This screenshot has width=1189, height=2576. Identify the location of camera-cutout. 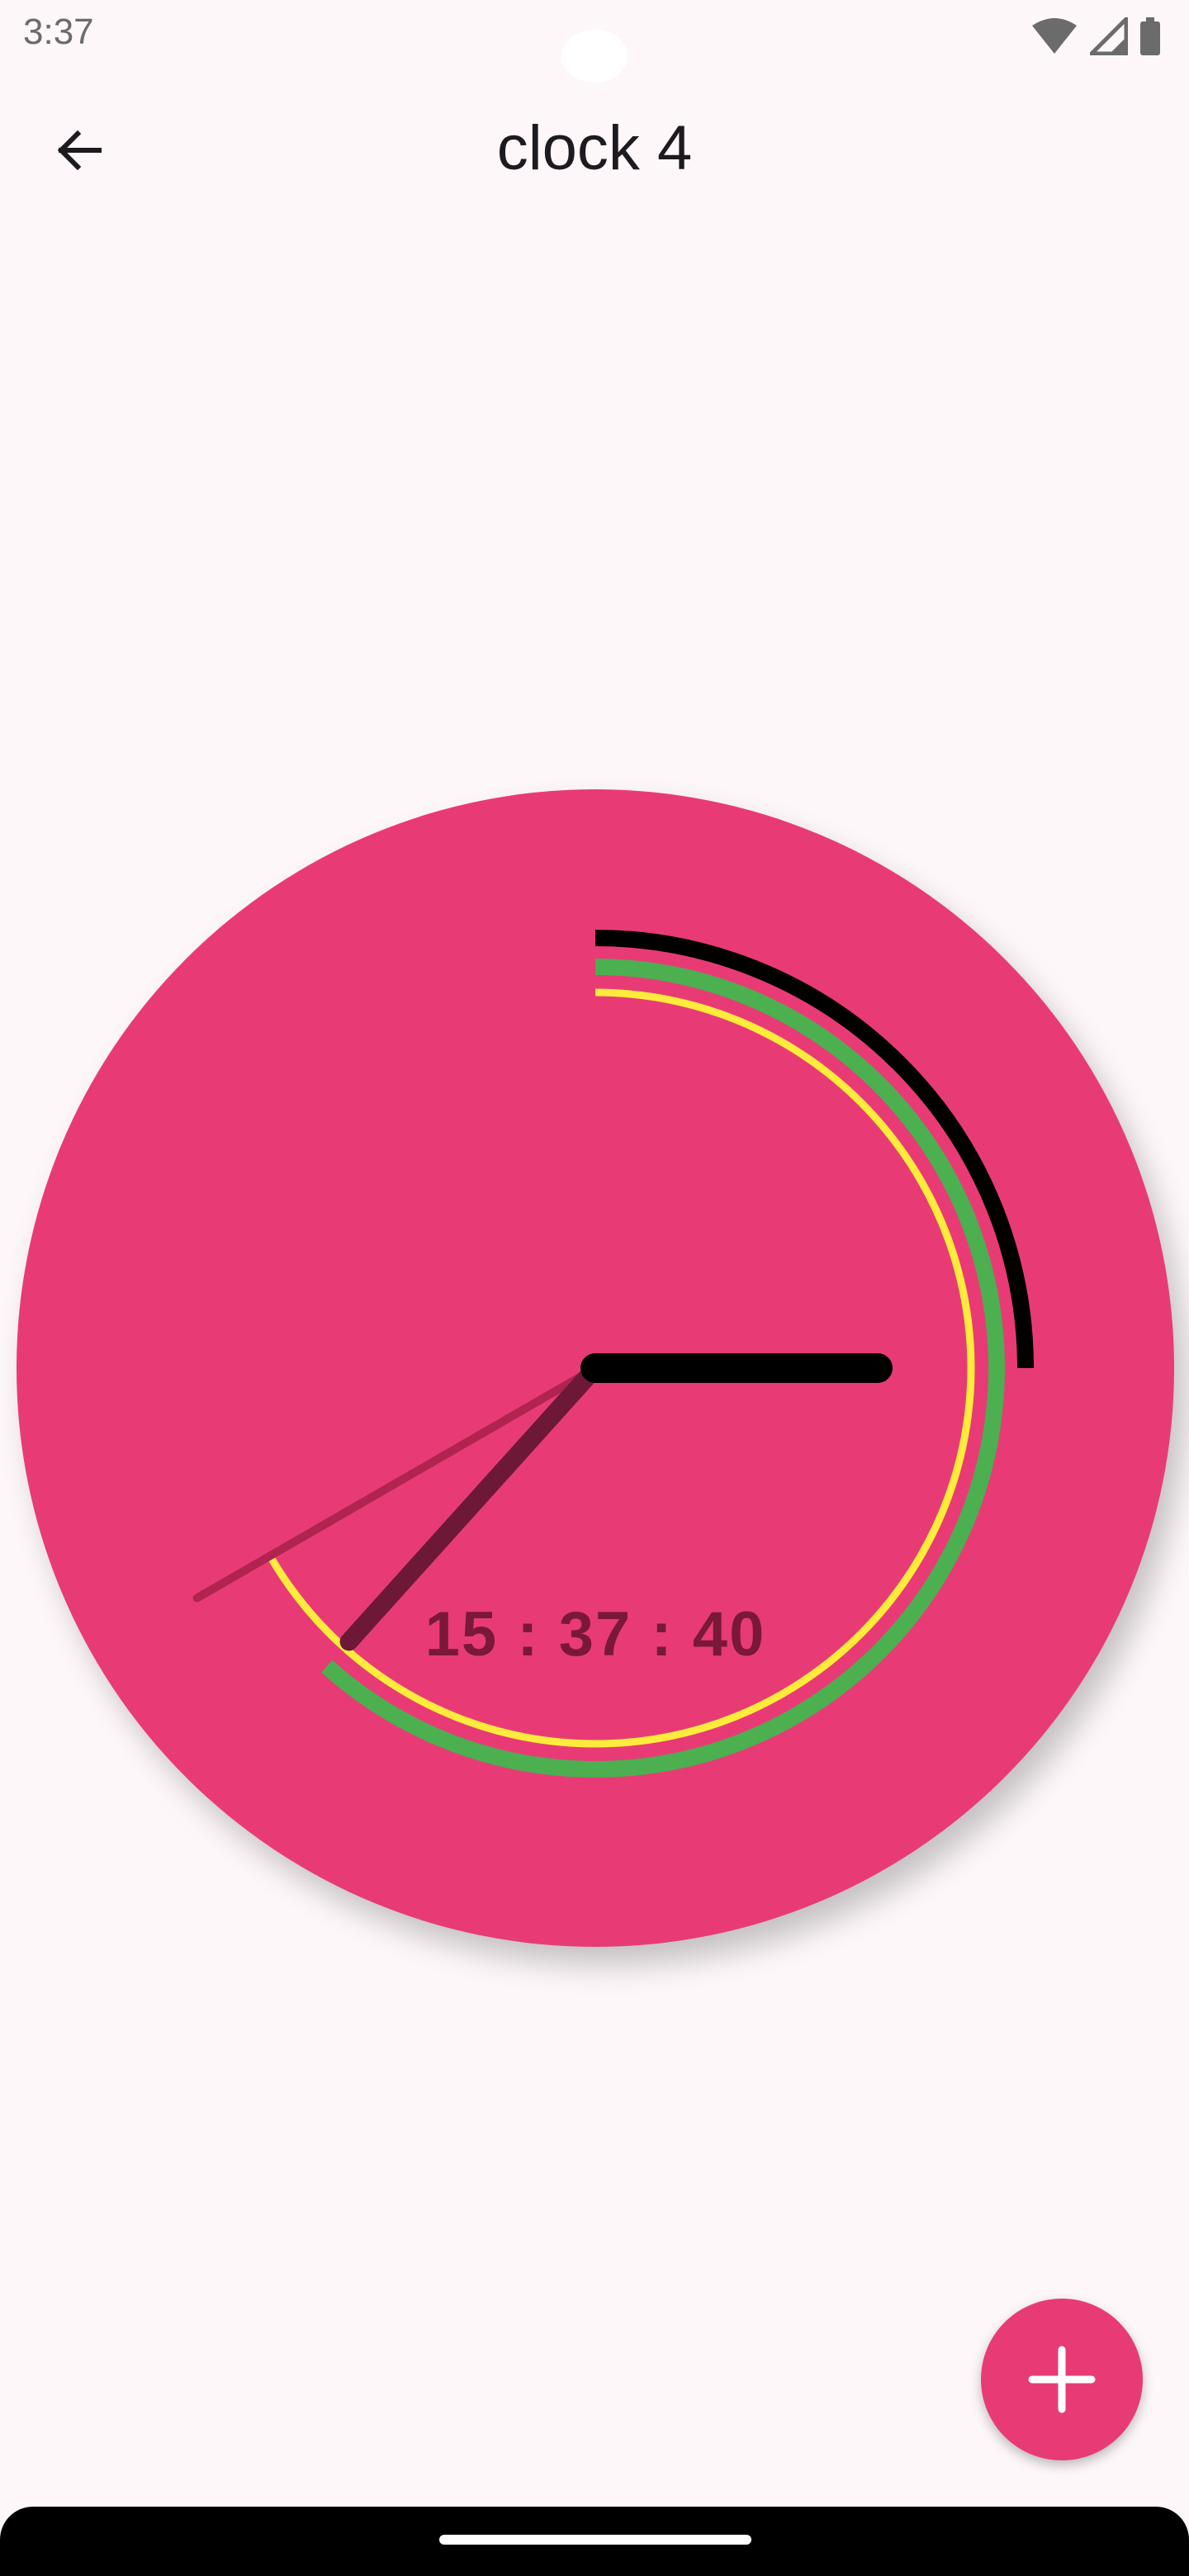
(594, 56).